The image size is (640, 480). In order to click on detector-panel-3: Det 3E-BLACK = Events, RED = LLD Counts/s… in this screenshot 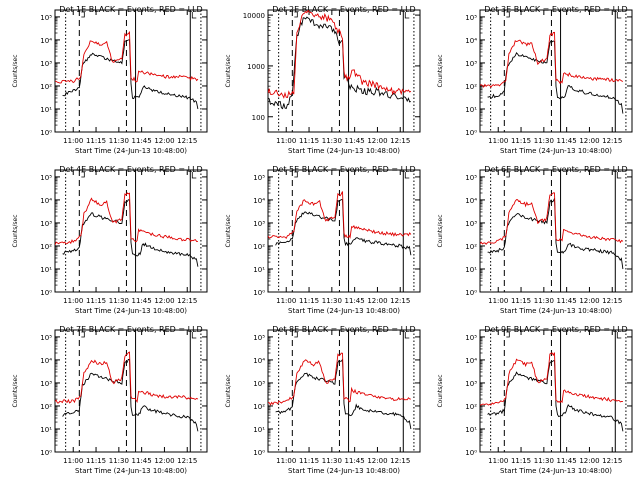, I will do `click(535, 80)`.